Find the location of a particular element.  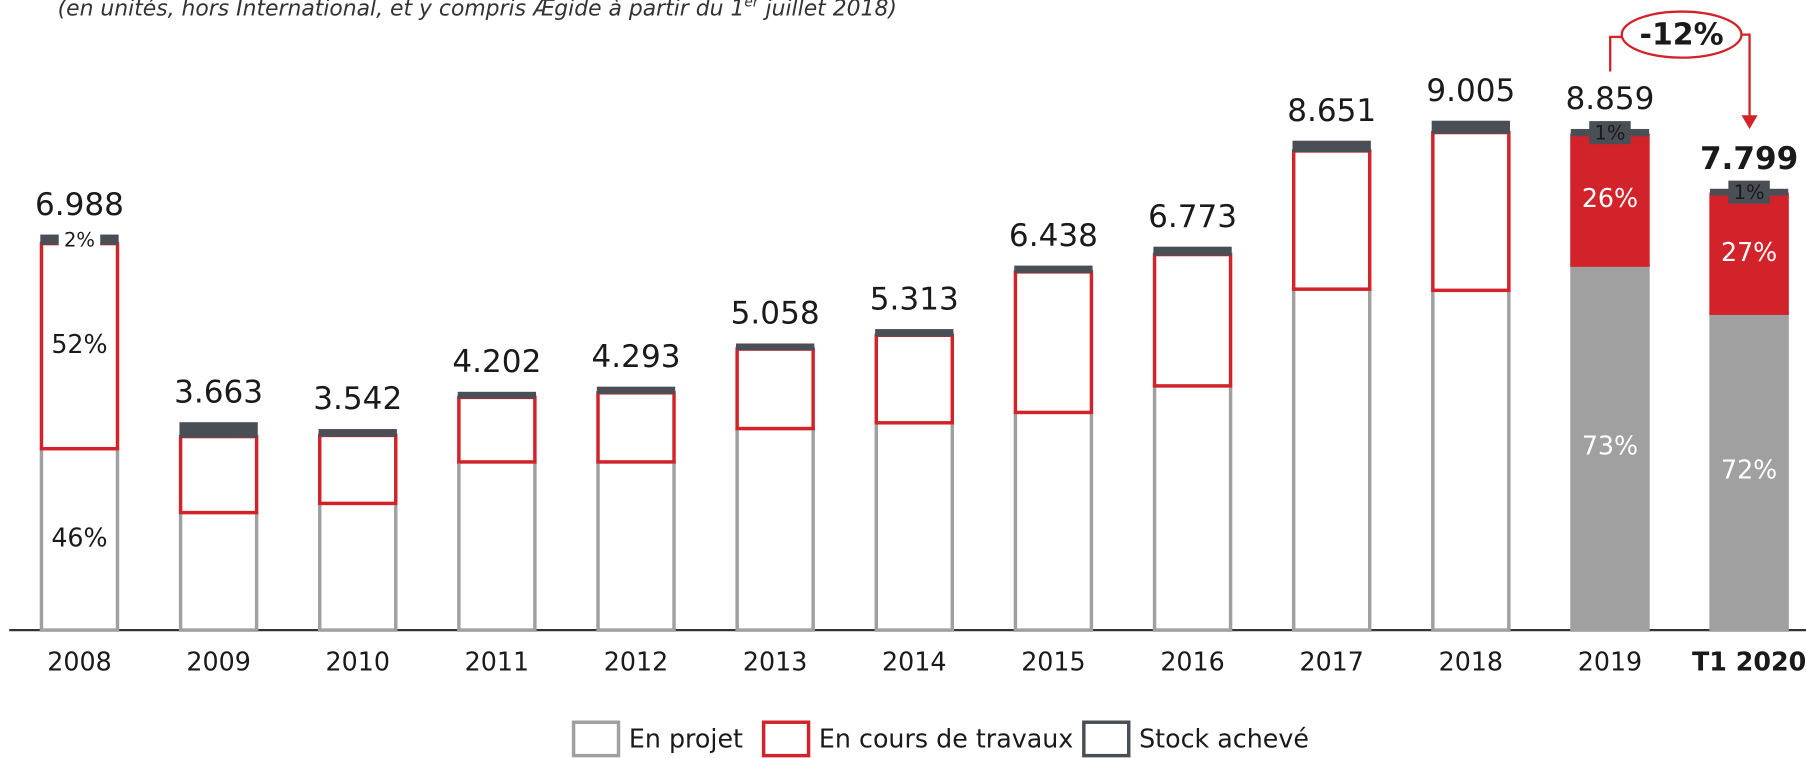

total-label: 4.293 is located at coordinates (636, 357).